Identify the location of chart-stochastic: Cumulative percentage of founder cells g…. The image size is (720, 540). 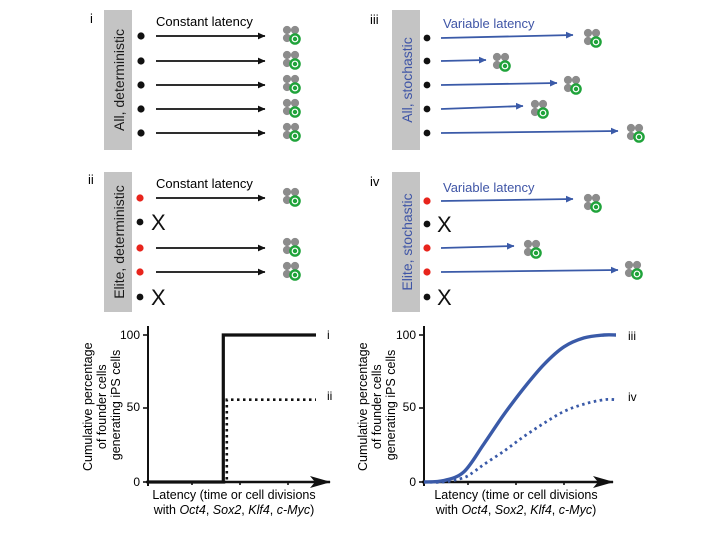
(496, 421).